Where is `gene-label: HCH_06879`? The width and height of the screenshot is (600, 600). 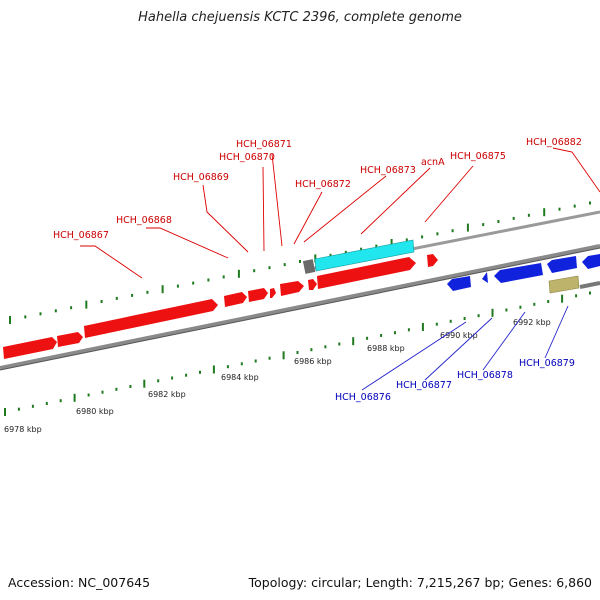
gene-label: HCH_06879 is located at coordinates (547, 363).